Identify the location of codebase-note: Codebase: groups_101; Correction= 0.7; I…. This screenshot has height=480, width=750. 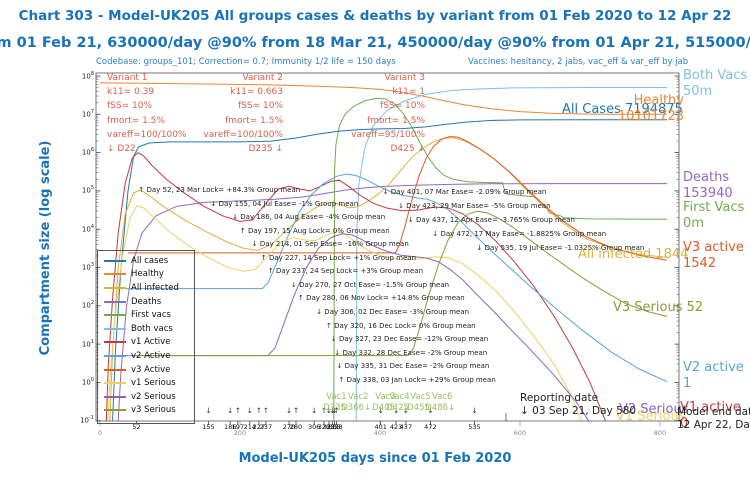
(246, 62).